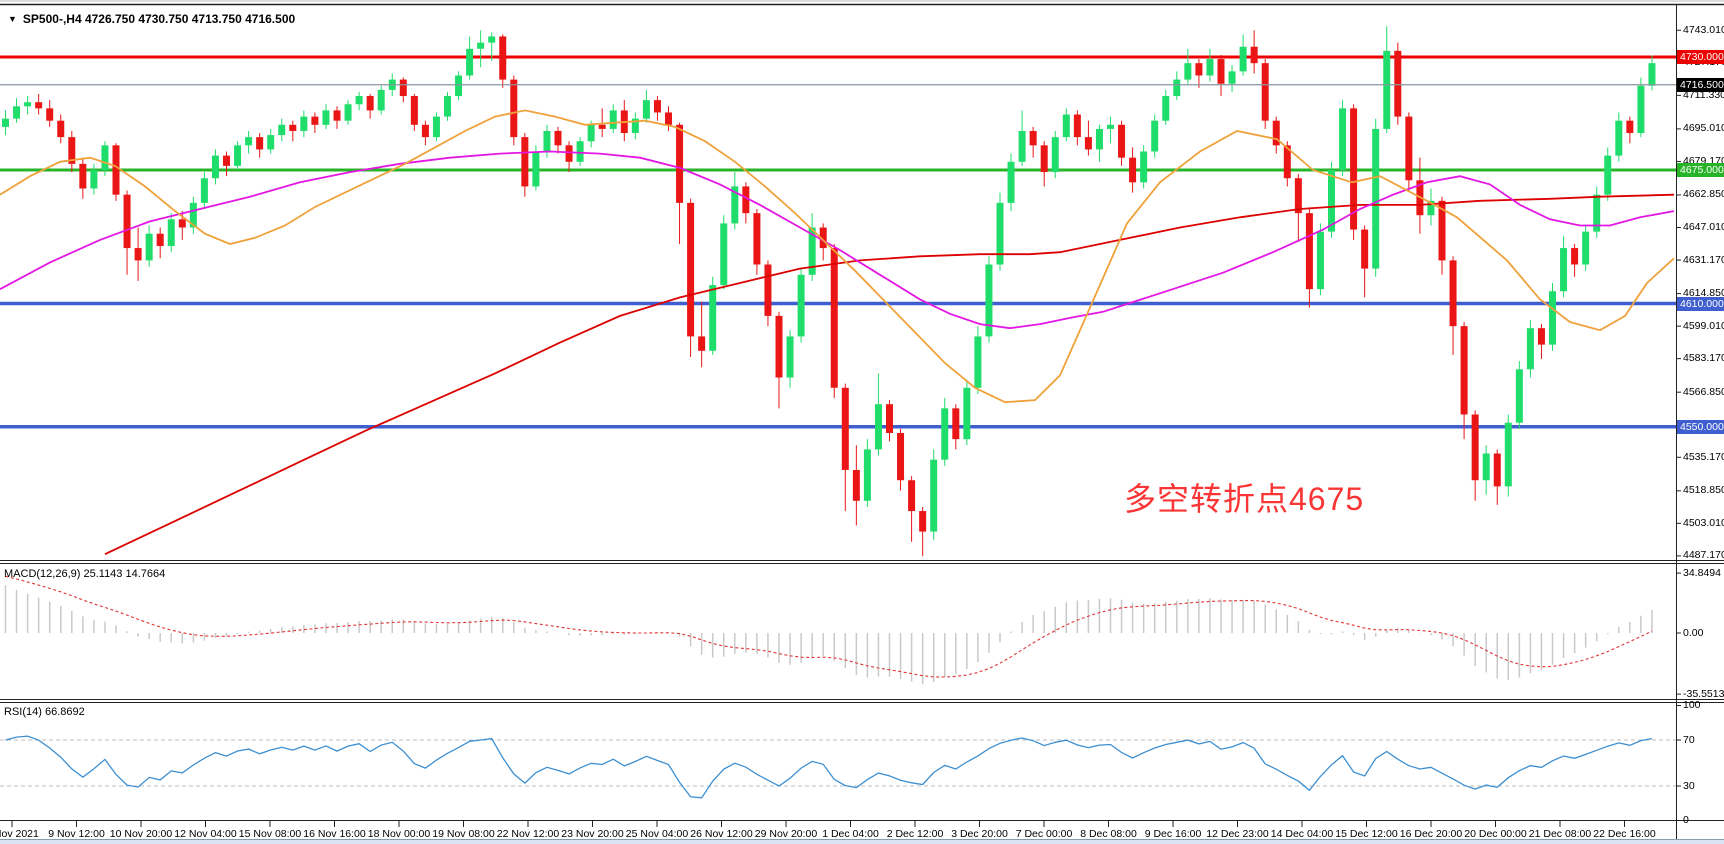  I want to click on time-axis, so click(838, 830).